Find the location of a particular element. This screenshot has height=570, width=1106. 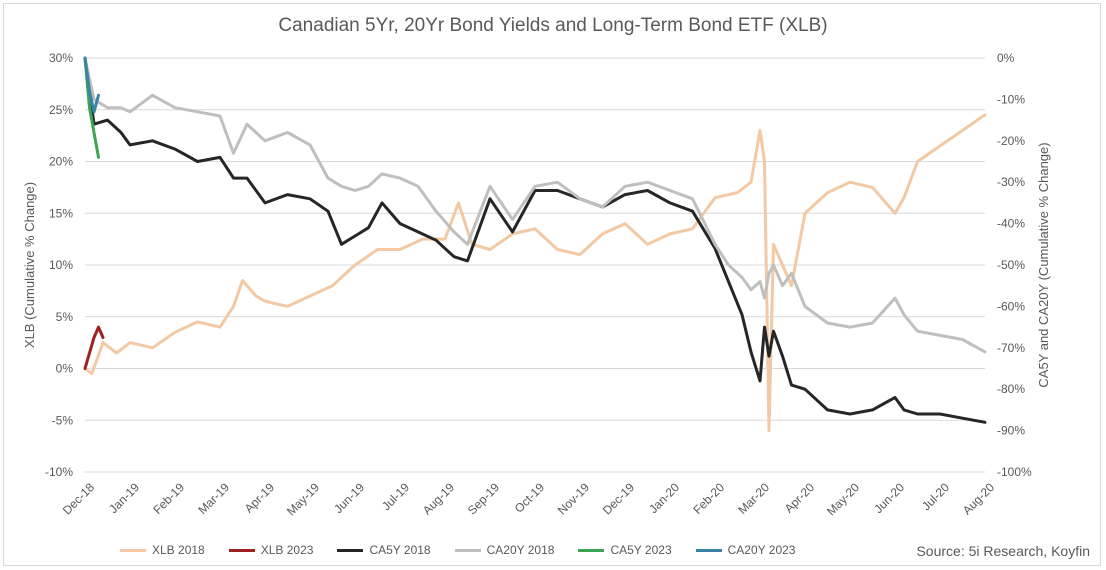

right-tick-label: -100% is located at coordinates (1014, 472).